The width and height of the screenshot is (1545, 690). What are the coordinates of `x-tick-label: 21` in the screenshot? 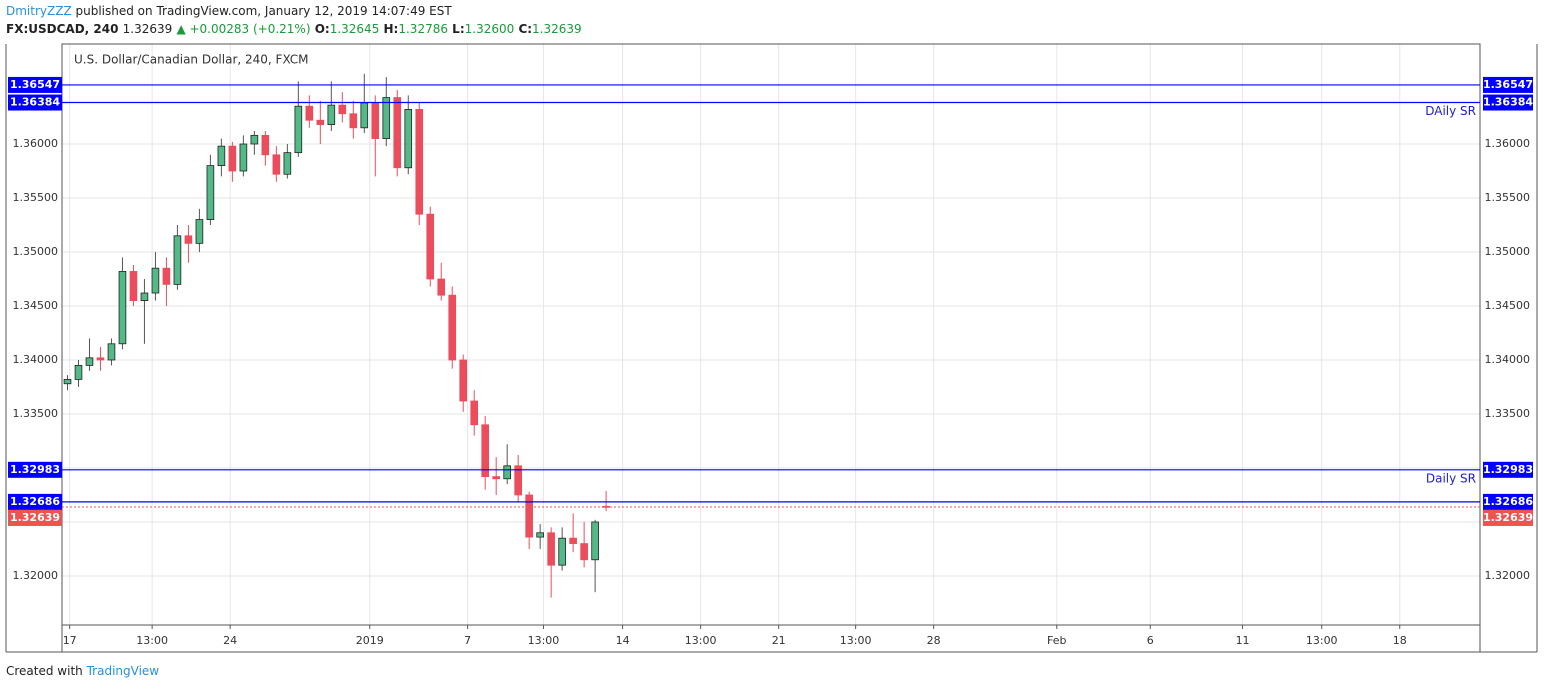 It's located at (779, 640).